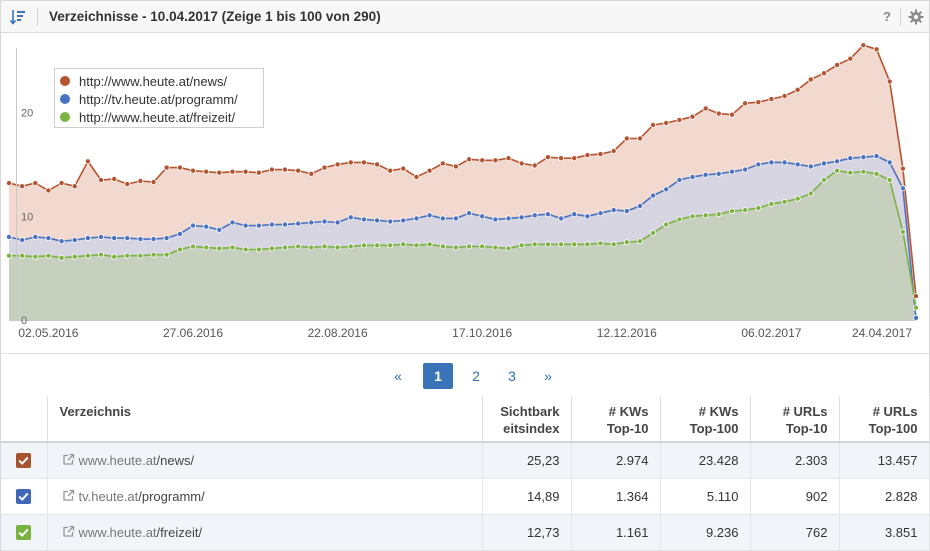 The width and height of the screenshot is (930, 551). What do you see at coordinates (548, 376) in the screenshot?
I see `pagination-next: »` at bounding box center [548, 376].